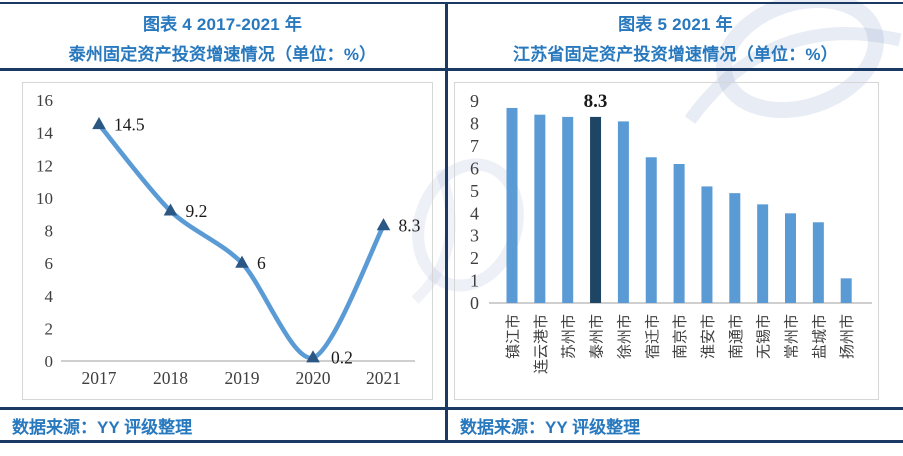  What do you see at coordinates (675, 24) in the screenshot?
I see `right-title-line1: 图表 5 2021 年` at bounding box center [675, 24].